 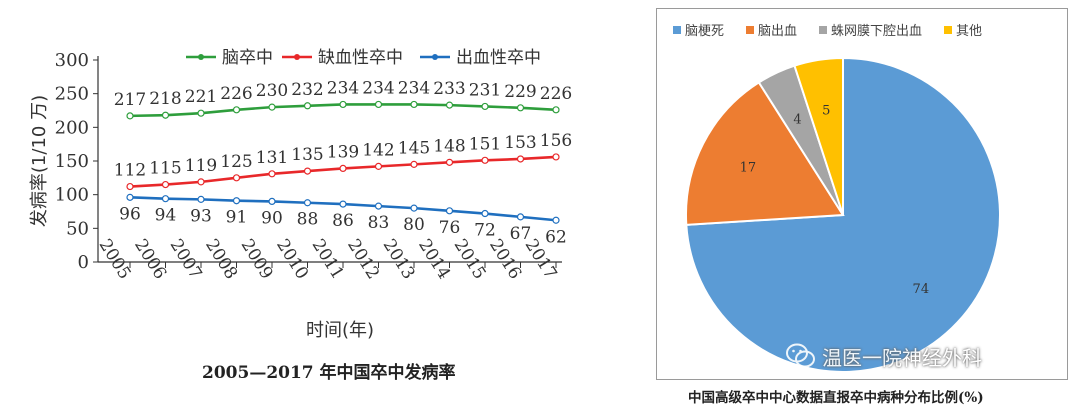 What do you see at coordinates (556, 141) in the screenshot?
I see `data-label: 156` at bounding box center [556, 141].